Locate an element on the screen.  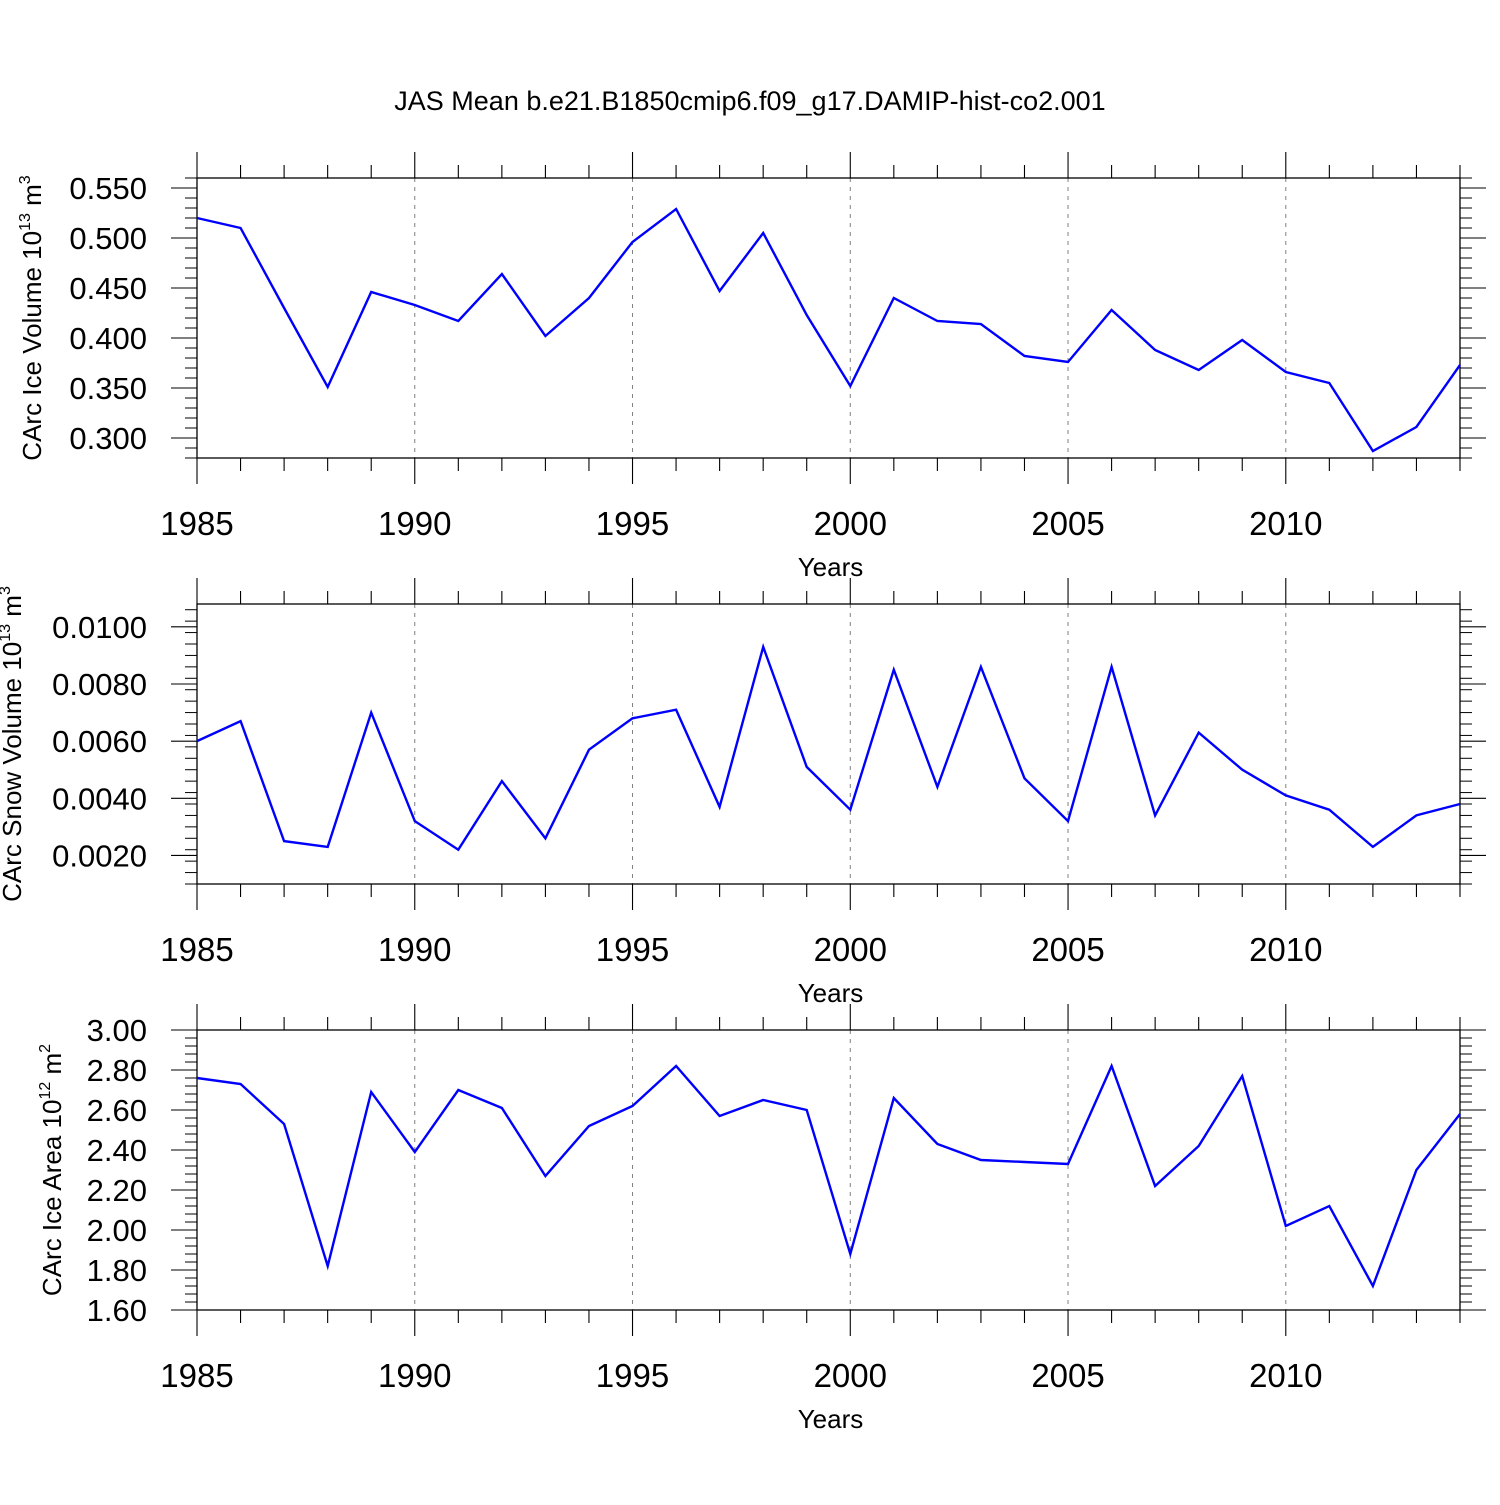
y-axis-label: CArc Ice Volume 1013 m3 is located at coordinates (32, 317).